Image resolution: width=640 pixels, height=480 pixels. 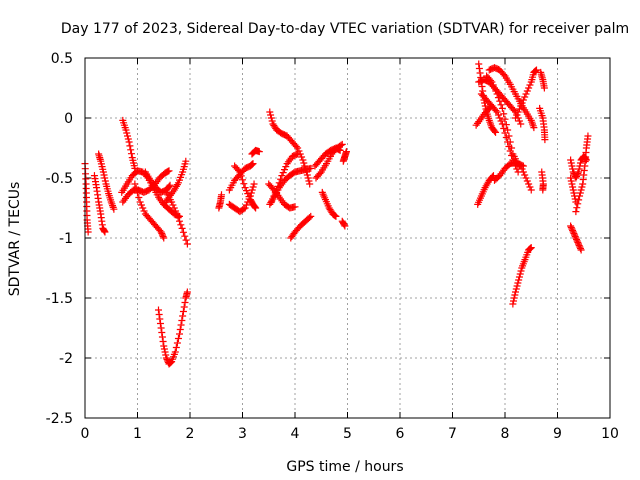 I want to click on x-tick-label: 6, so click(x=400, y=434).